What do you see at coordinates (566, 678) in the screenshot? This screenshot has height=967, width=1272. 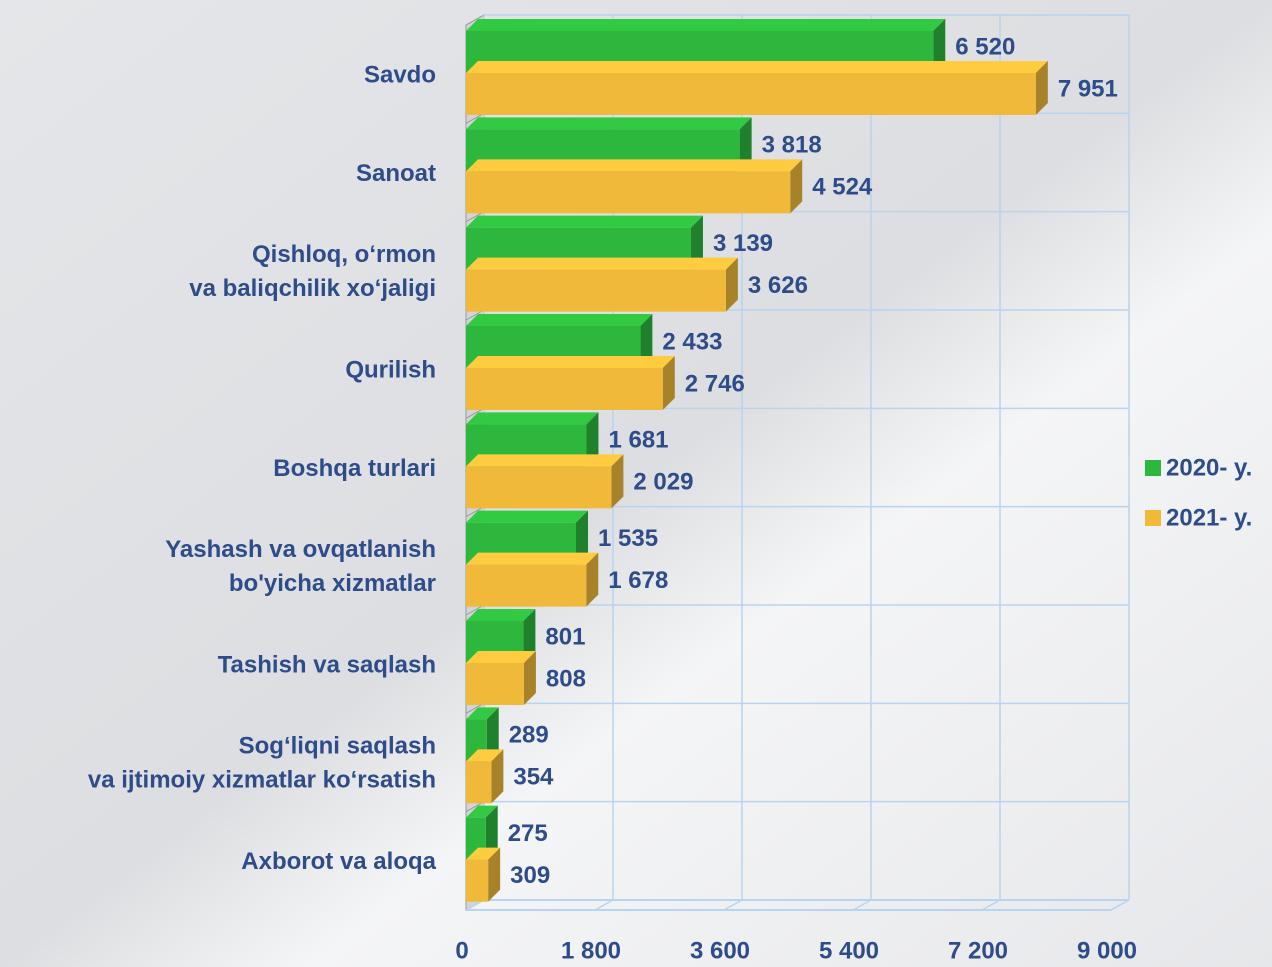 I see `value-label: 808` at bounding box center [566, 678].